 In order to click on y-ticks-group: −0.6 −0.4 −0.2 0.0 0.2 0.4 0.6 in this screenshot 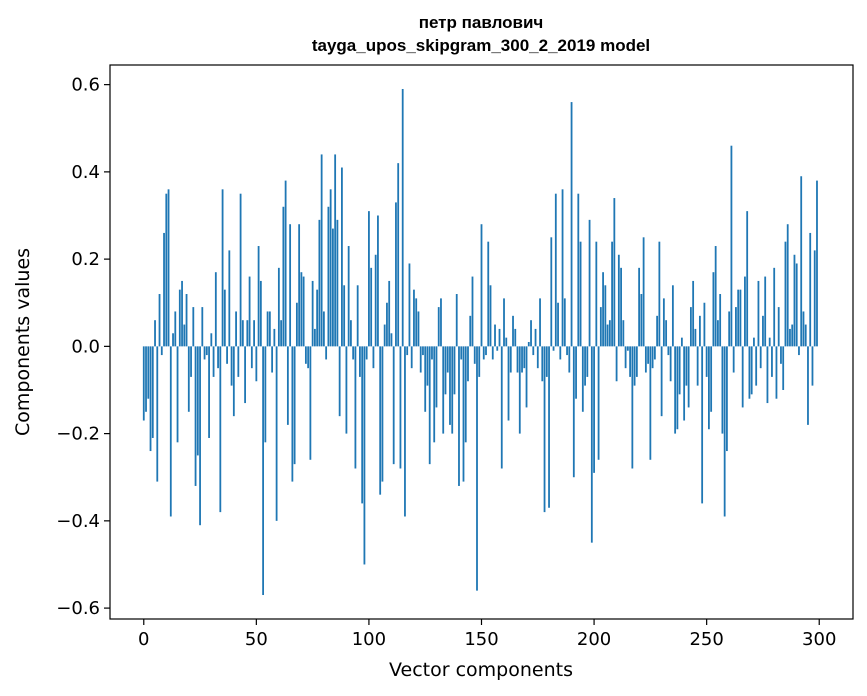, I will do `click(83, 347)`.